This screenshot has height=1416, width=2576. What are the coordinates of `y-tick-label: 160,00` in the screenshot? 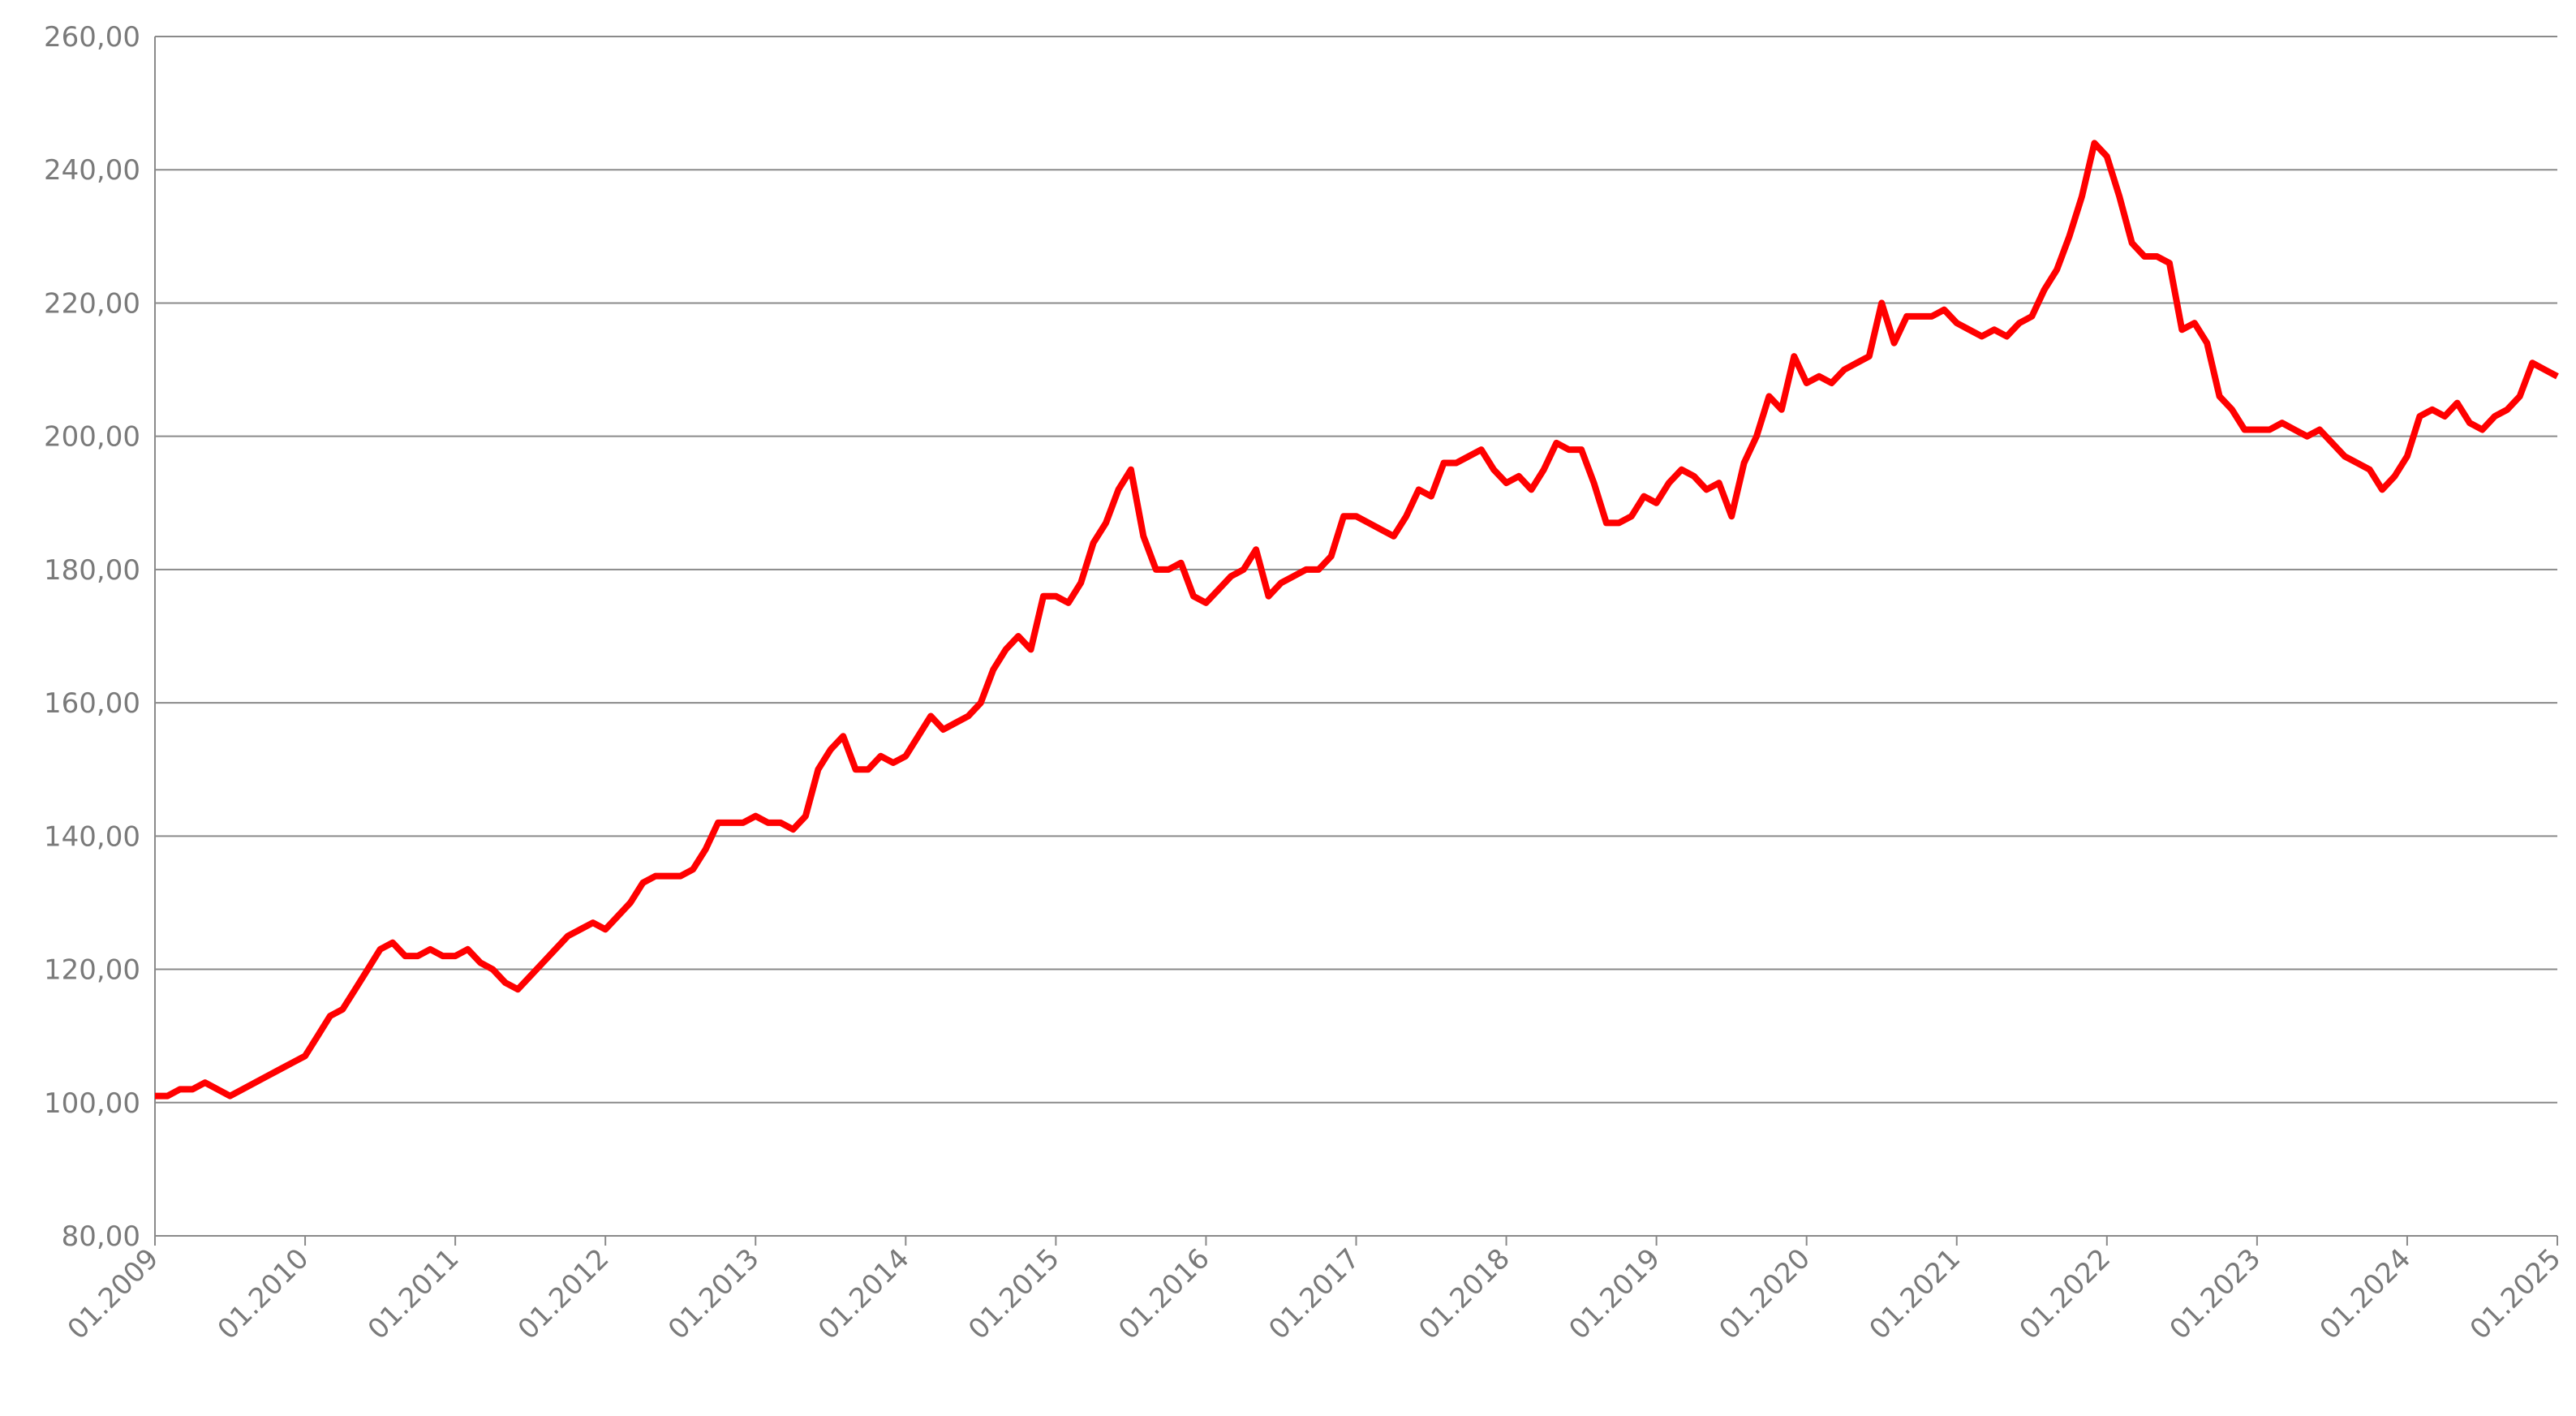 It's located at (92, 703).